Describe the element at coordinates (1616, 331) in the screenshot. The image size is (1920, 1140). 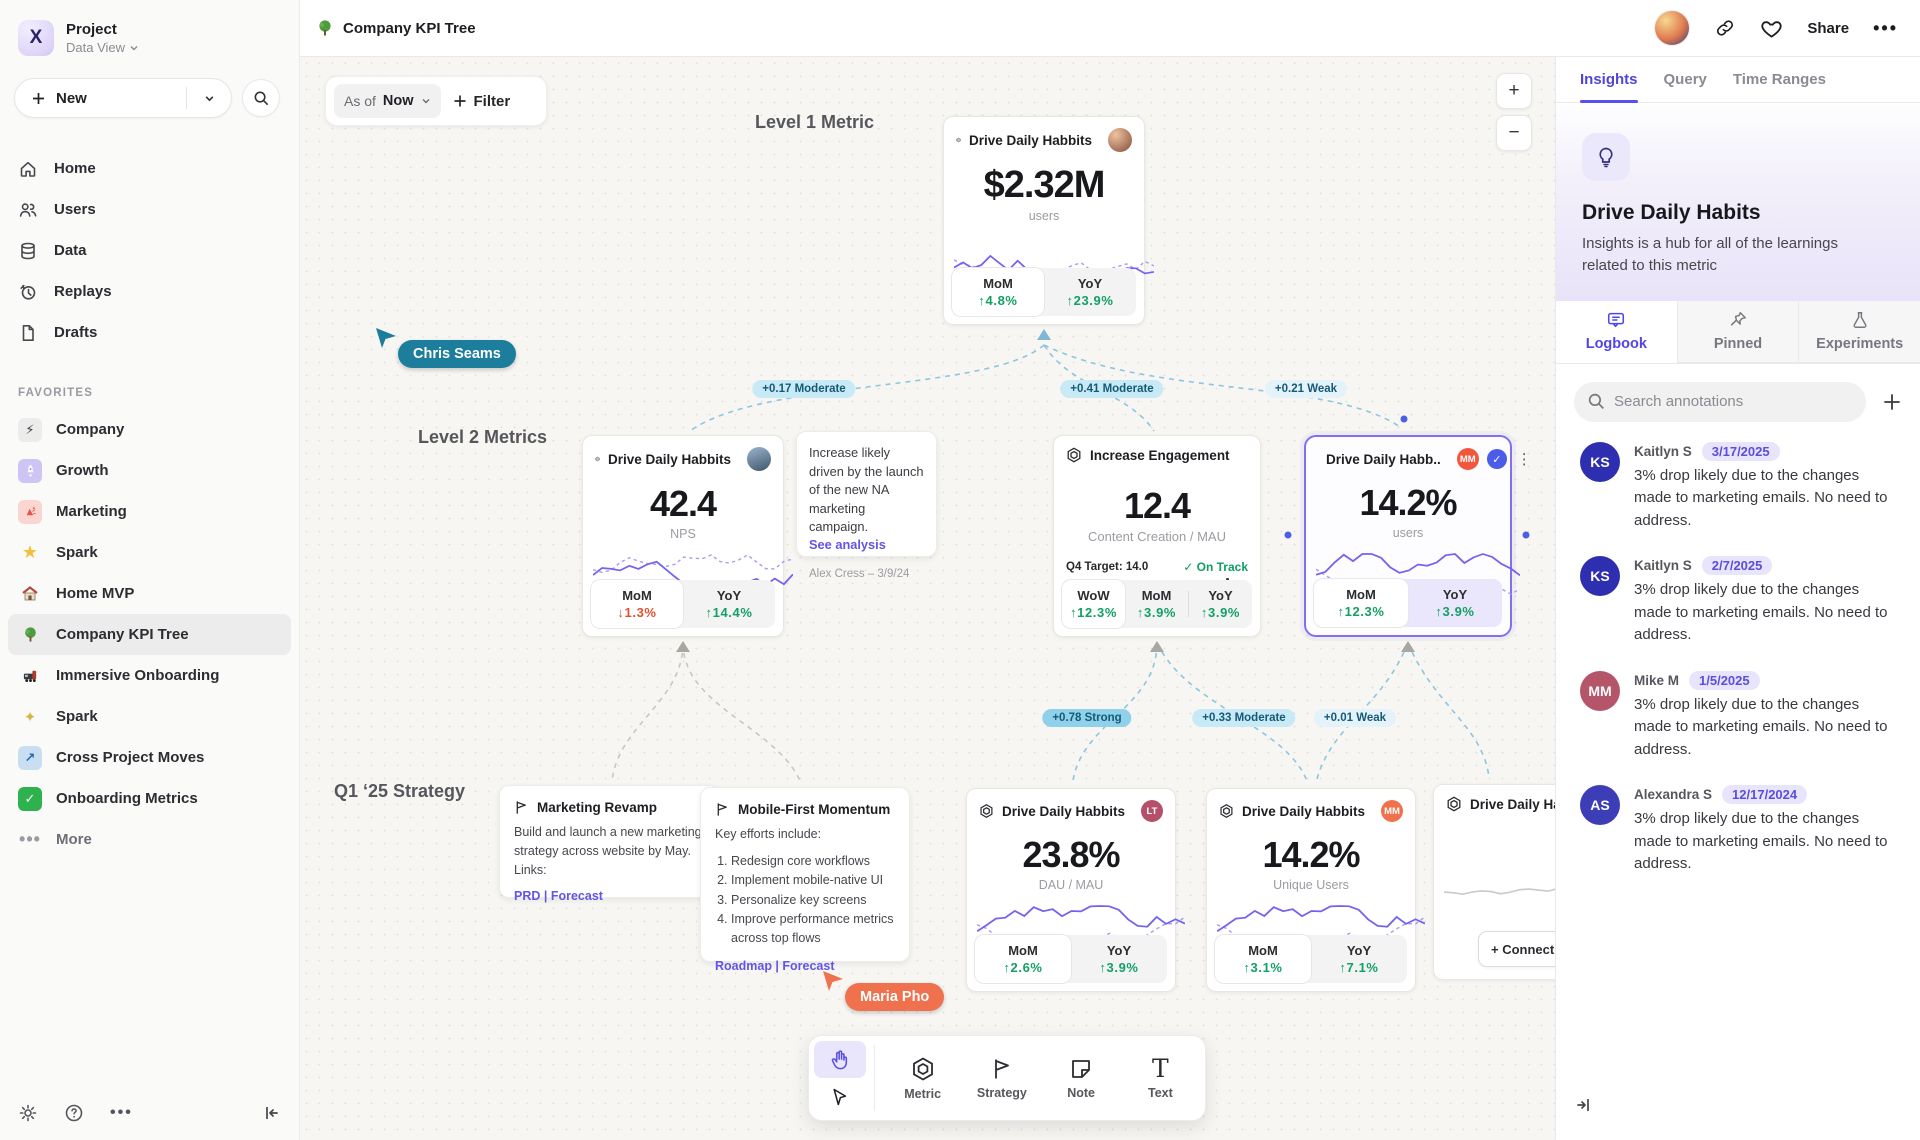
I see `subtab-logbook: Logbook` at that location.